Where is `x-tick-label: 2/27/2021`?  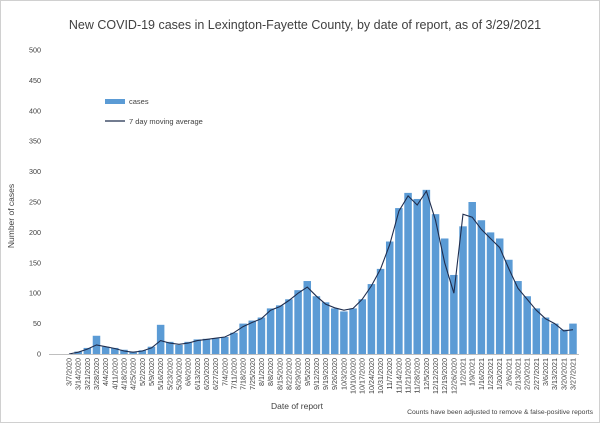
x-tick-label: 2/27/2021 is located at coordinates (536, 374).